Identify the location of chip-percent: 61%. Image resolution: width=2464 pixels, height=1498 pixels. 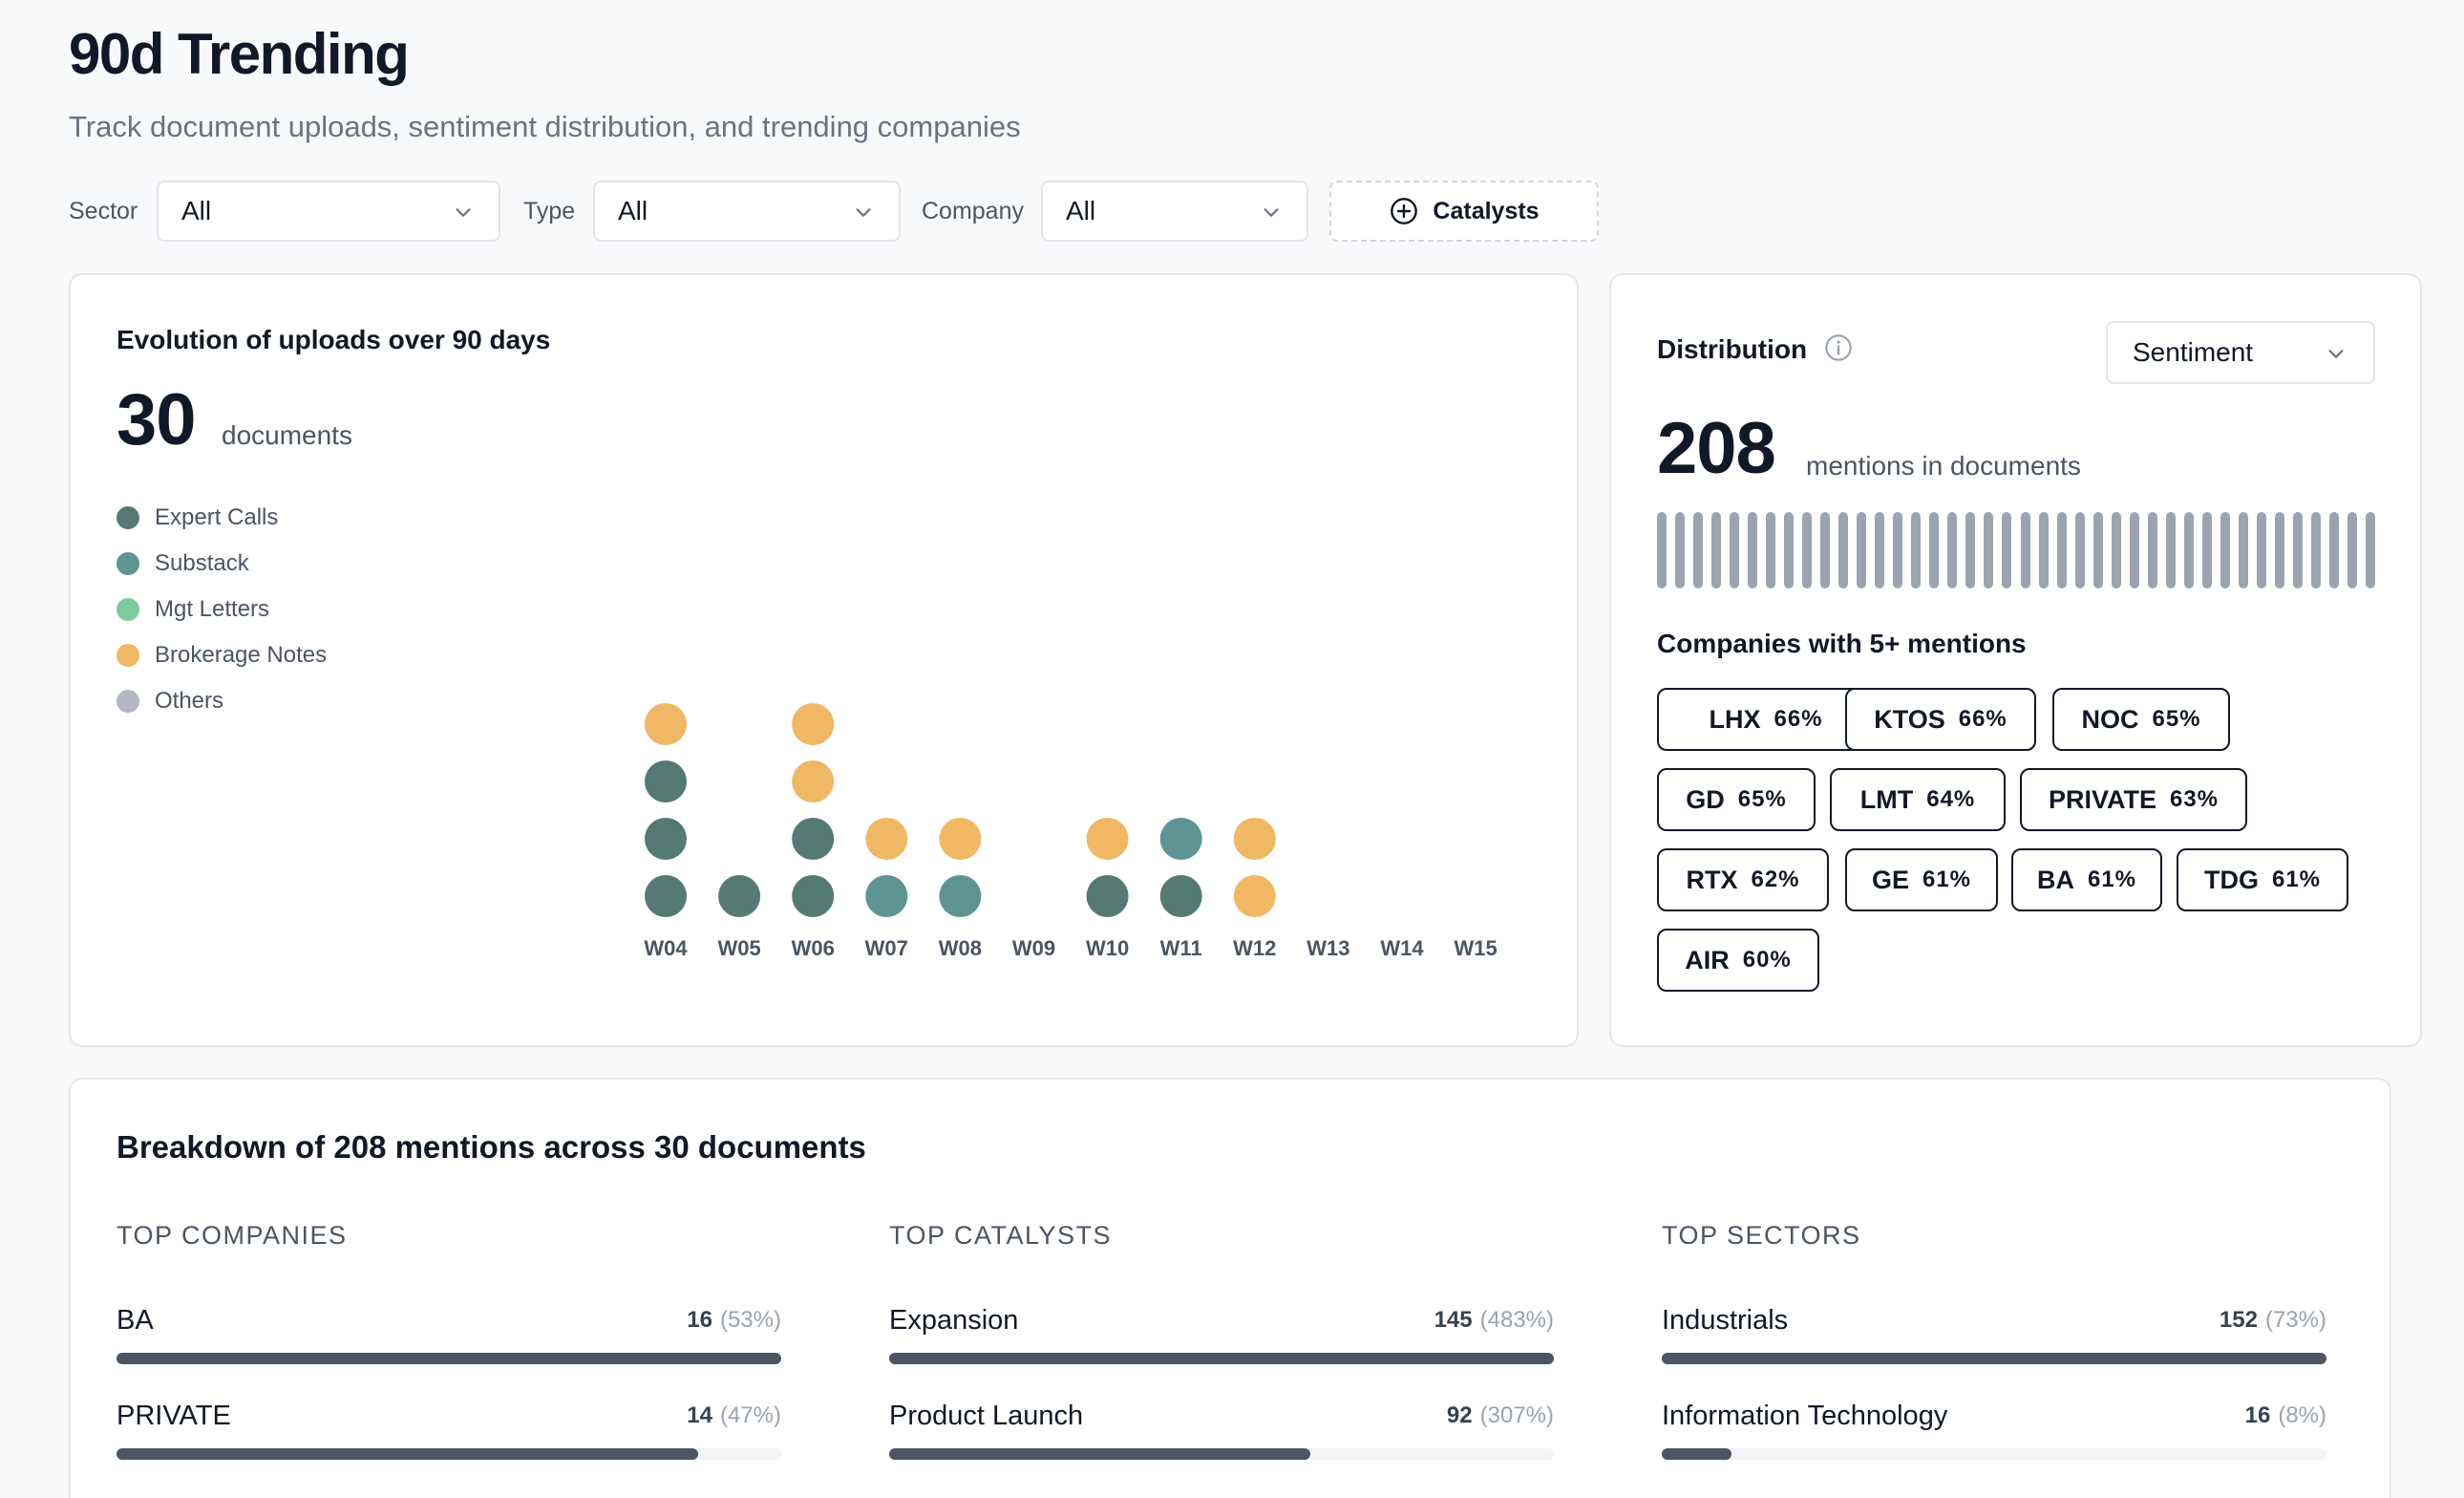
(2296, 879).